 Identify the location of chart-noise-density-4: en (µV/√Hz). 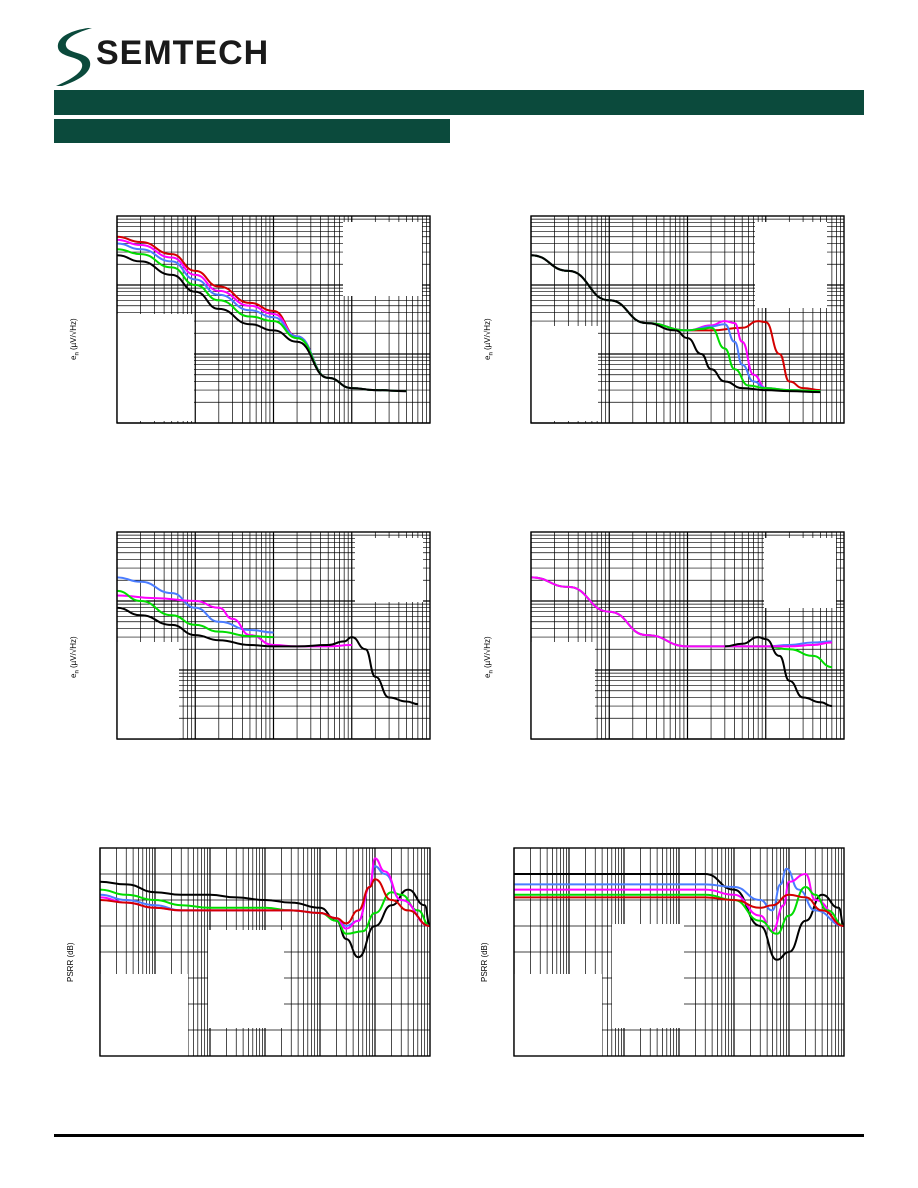
(664, 638).